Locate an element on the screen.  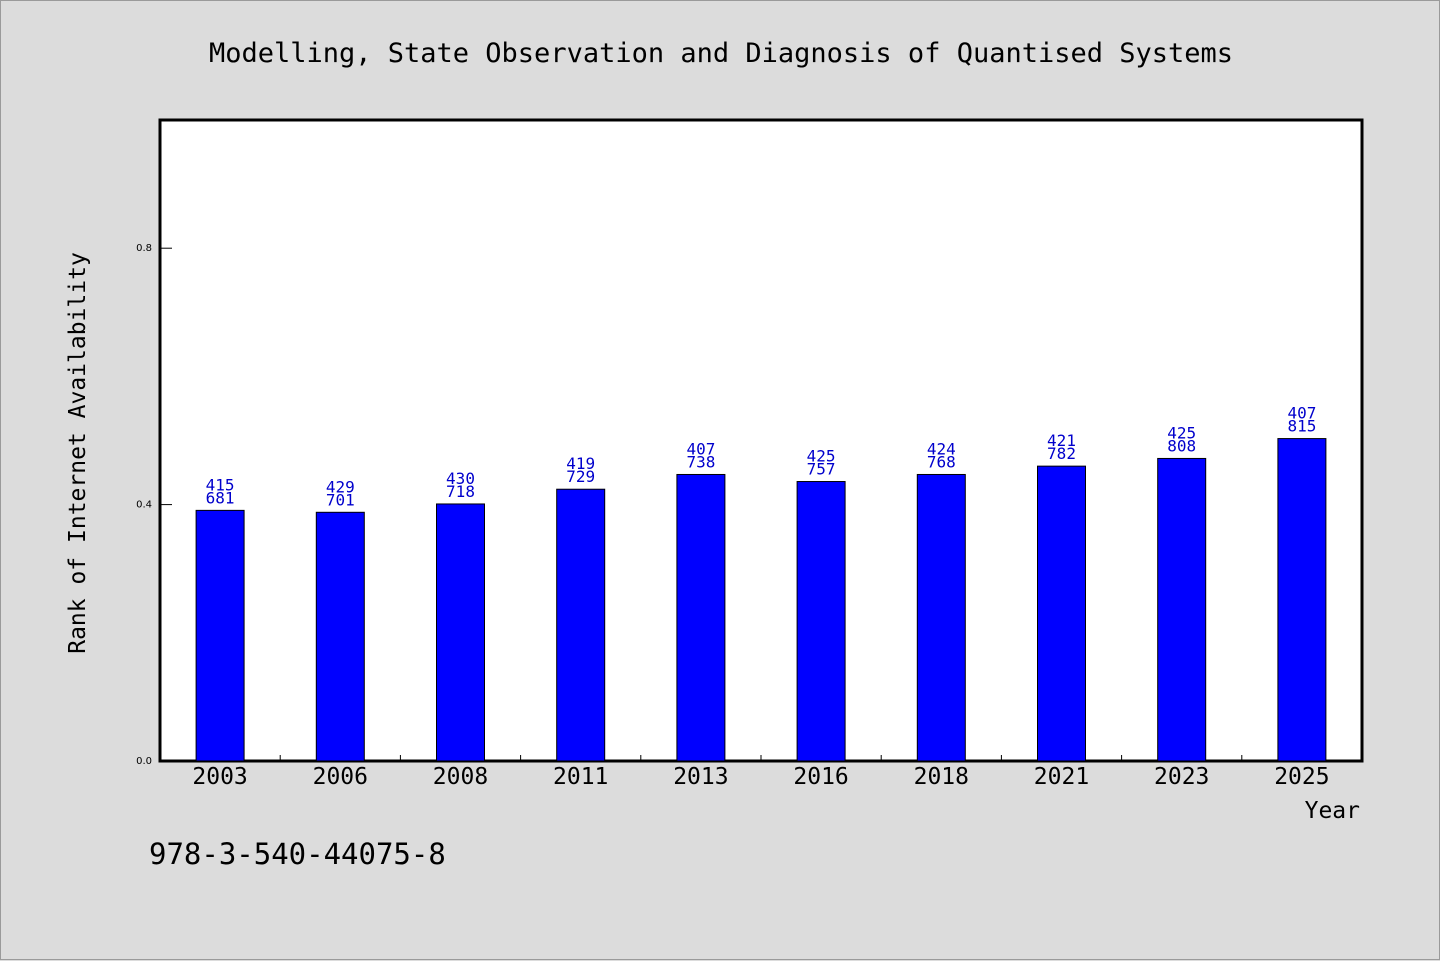
data-label-2013-bottom: 738 is located at coordinates (700, 461).